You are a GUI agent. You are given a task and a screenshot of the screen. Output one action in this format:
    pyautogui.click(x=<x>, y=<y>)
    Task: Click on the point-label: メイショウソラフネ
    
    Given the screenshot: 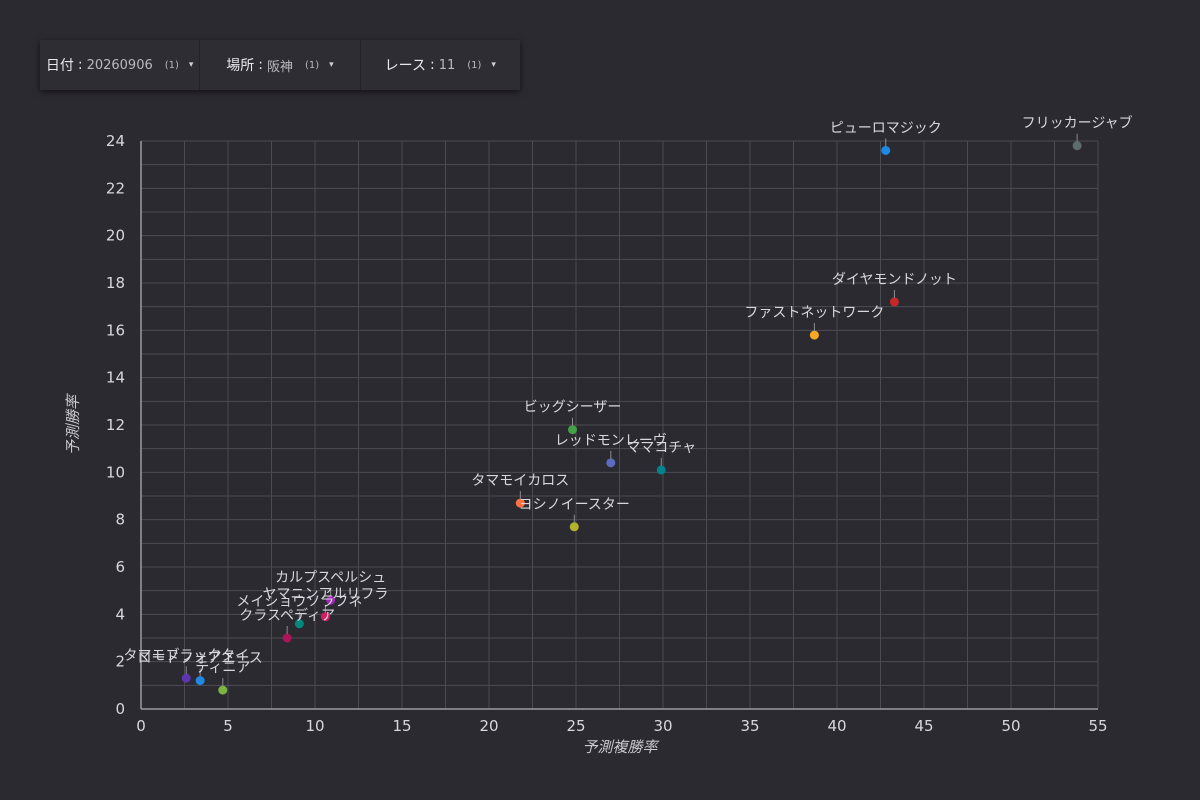 What is the action you would take?
    pyautogui.click(x=299, y=602)
    